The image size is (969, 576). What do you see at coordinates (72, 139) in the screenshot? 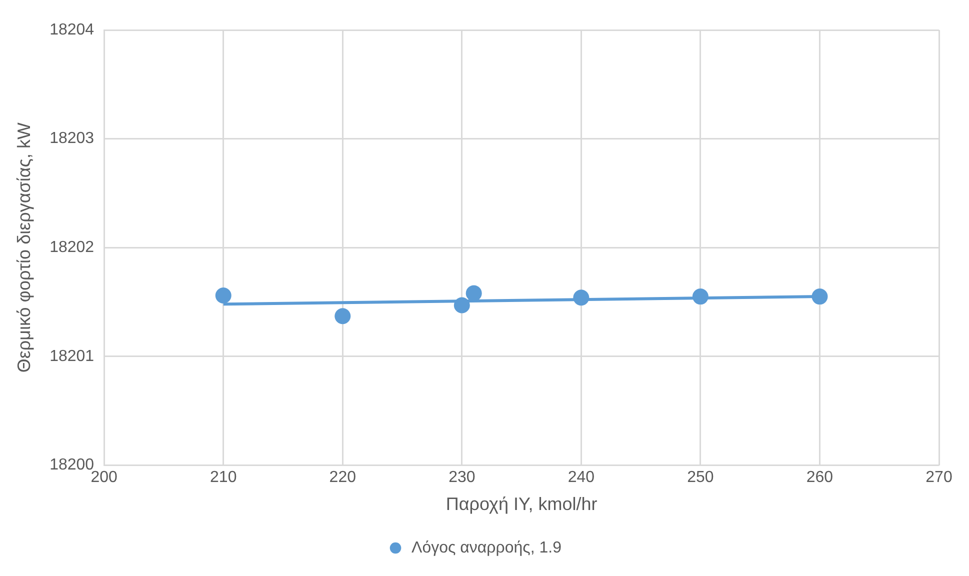
I see `y-tick-label: 18203` at bounding box center [72, 139].